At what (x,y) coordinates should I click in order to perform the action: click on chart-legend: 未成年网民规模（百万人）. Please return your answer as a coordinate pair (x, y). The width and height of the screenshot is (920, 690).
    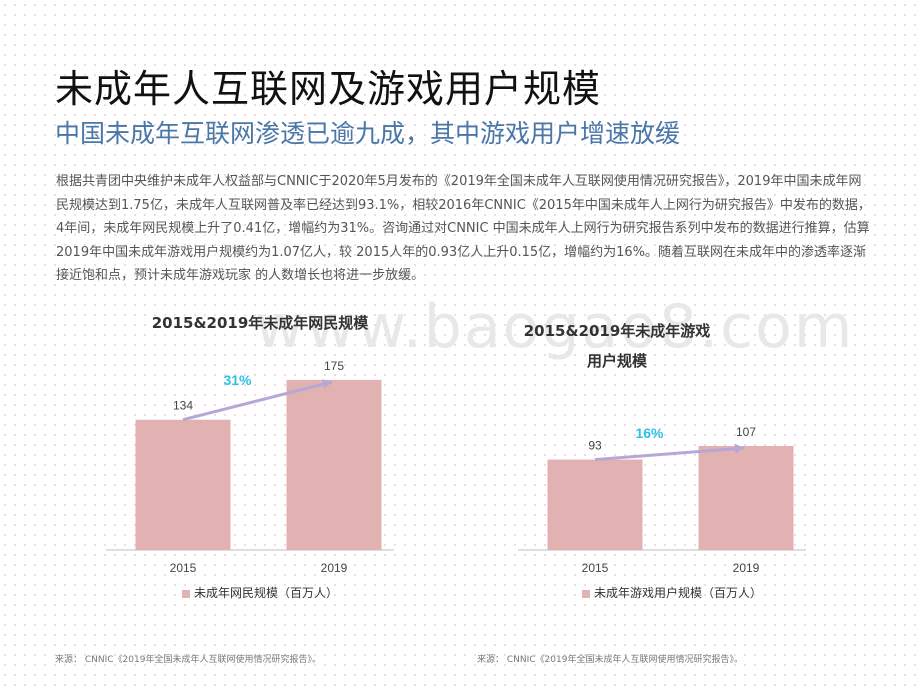
    Looking at the image, I should click on (260, 592).